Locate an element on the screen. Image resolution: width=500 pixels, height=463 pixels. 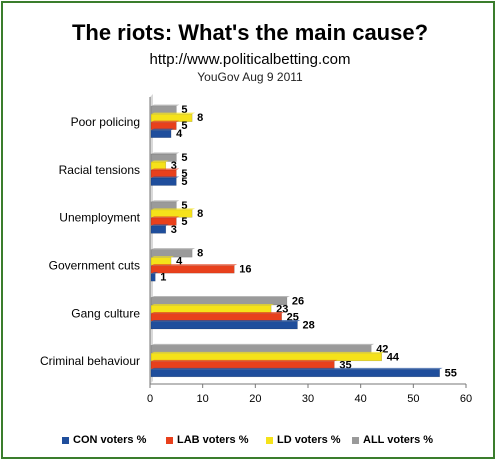
data-label-poor-policing-all-voters: 5 is located at coordinates (184, 110).